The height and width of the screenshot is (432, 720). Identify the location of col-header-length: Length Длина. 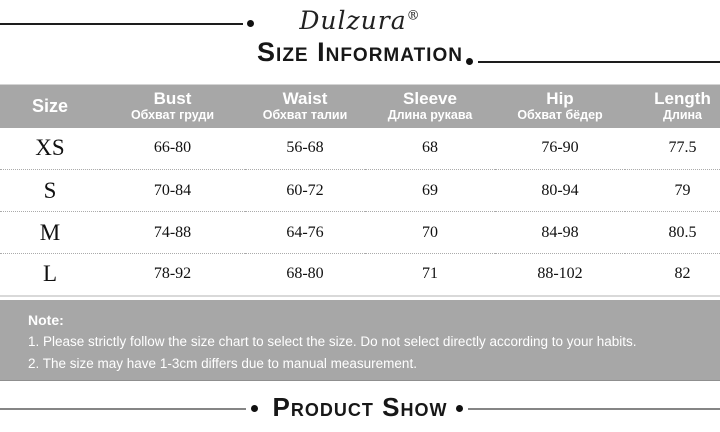
(672, 106).